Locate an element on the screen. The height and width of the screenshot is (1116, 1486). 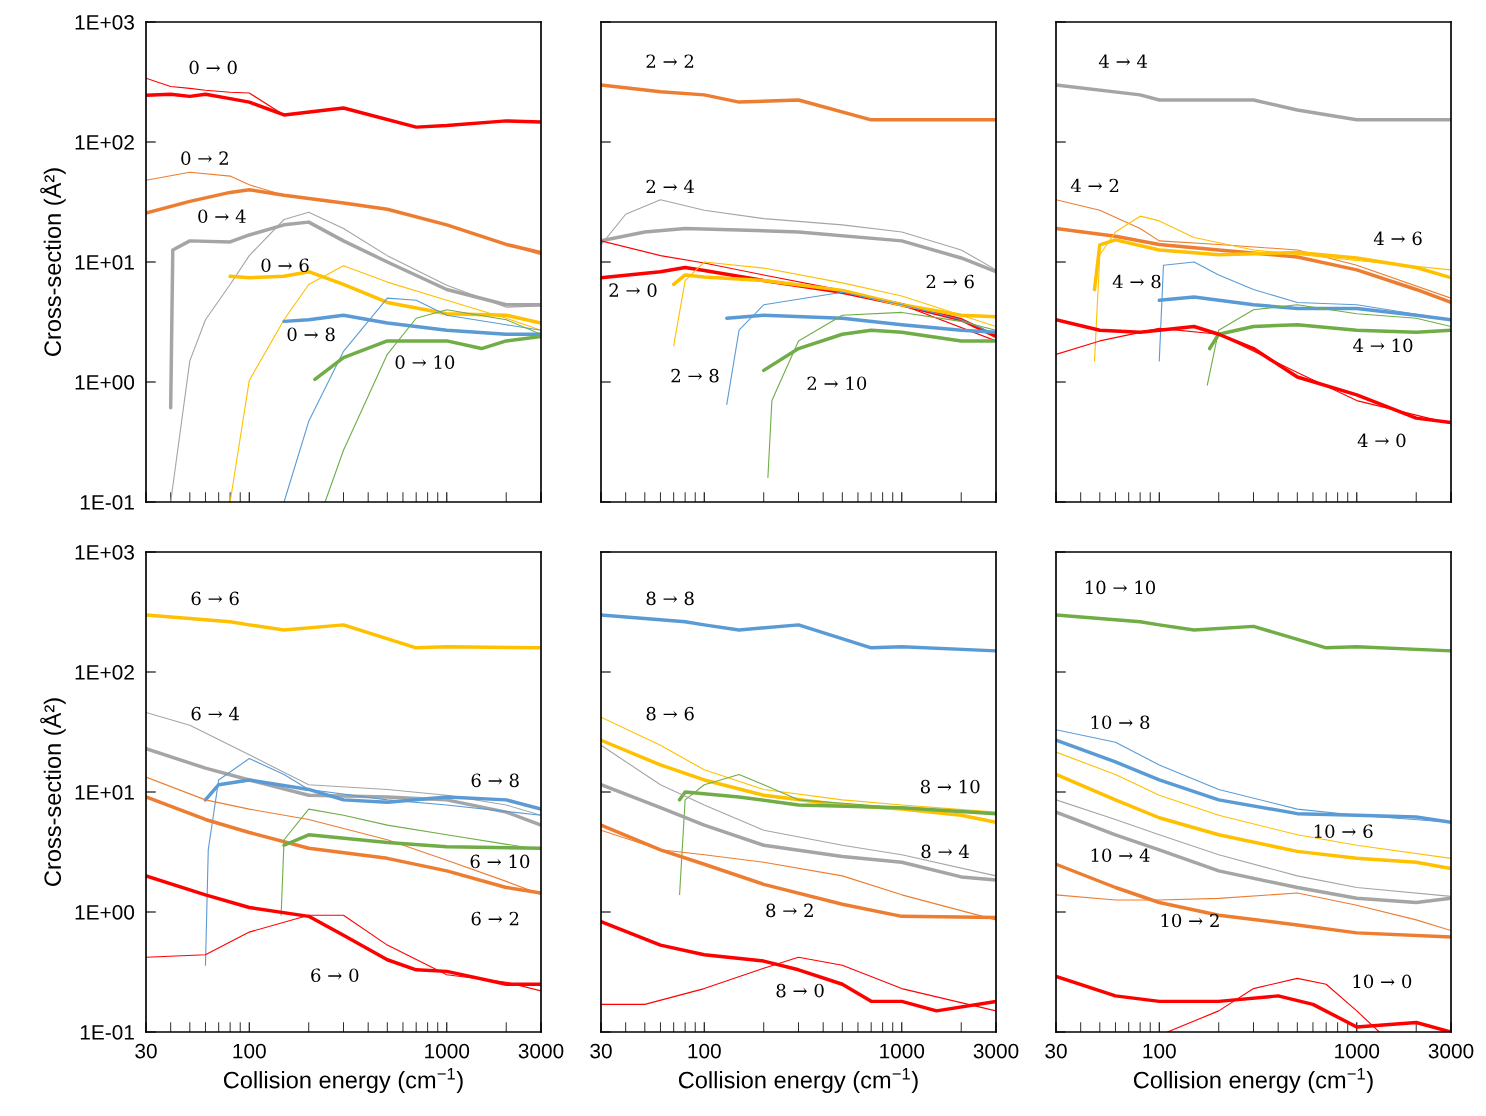
annotation: 6 → 4 is located at coordinates (215, 713).